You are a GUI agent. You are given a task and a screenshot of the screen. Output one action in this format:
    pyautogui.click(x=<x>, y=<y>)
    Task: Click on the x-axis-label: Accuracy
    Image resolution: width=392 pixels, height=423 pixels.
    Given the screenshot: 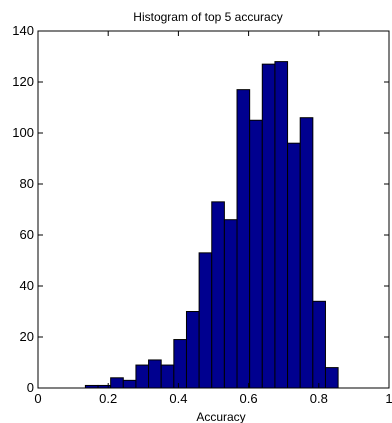 What is the action you would take?
    pyautogui.click(x=220, y=416)
    